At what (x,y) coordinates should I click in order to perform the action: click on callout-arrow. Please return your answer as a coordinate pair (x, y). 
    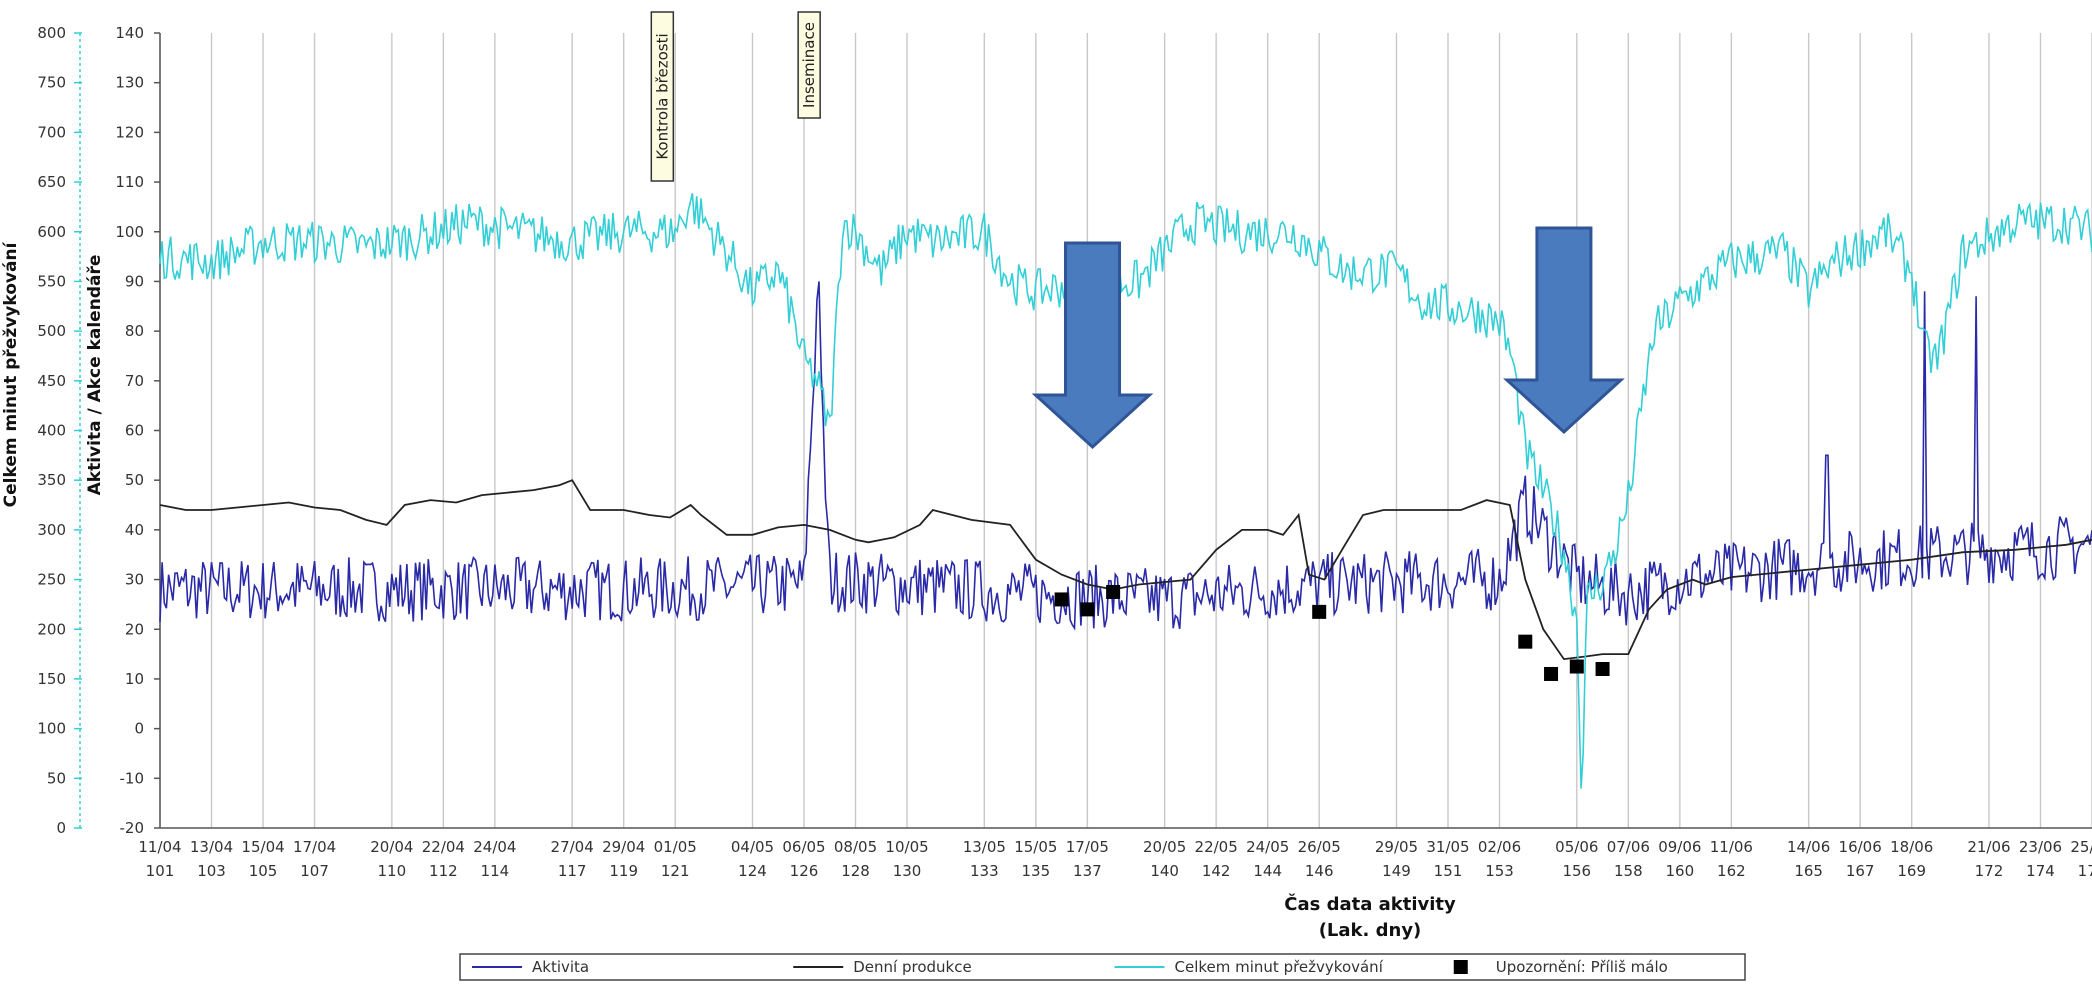
    Looking at the image, I should click on (1564, 330).